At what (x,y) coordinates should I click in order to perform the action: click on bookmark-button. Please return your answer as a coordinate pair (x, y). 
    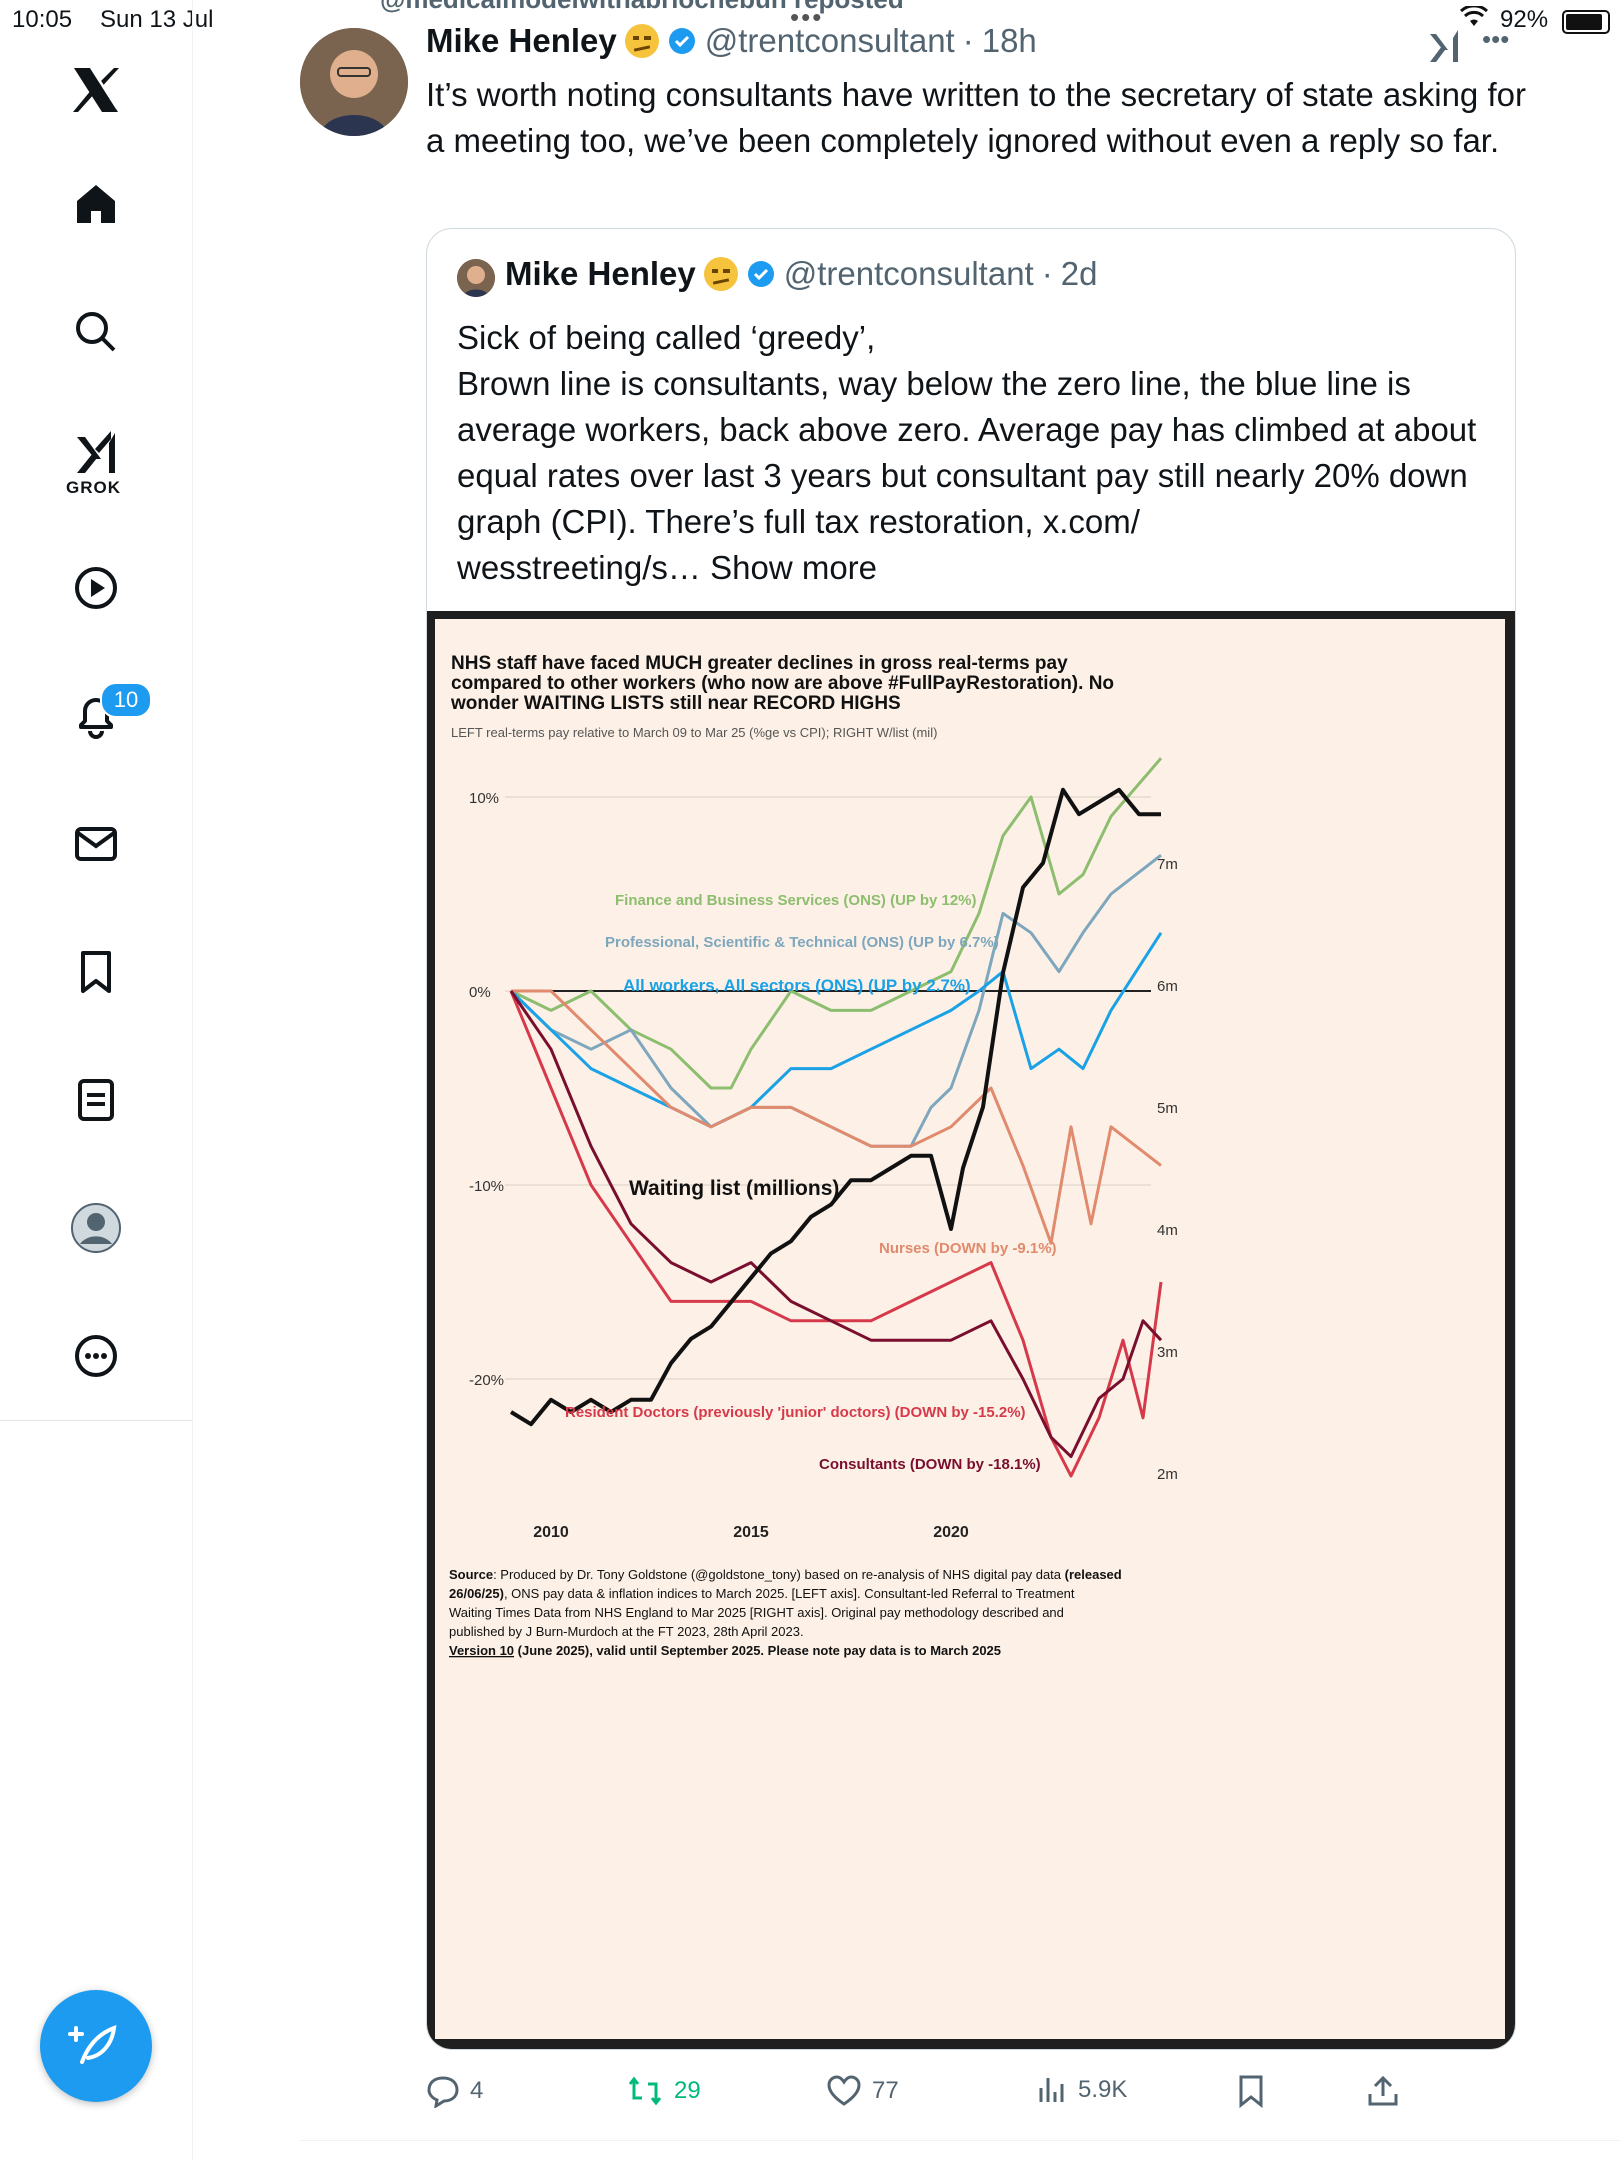
    Looking at the image, I should click on (1251, 2091).